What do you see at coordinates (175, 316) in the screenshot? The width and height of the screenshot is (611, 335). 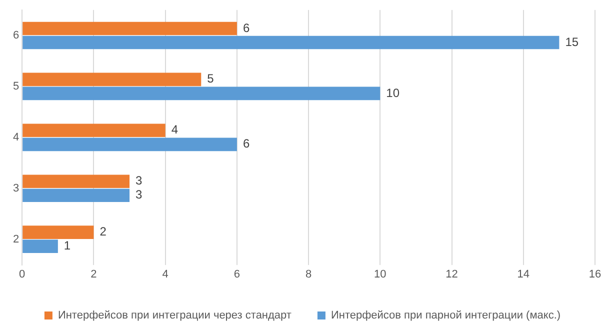 I see `legend-label: Интерфейсов при интеграции через стандарт` at bounding box center [175, 316].